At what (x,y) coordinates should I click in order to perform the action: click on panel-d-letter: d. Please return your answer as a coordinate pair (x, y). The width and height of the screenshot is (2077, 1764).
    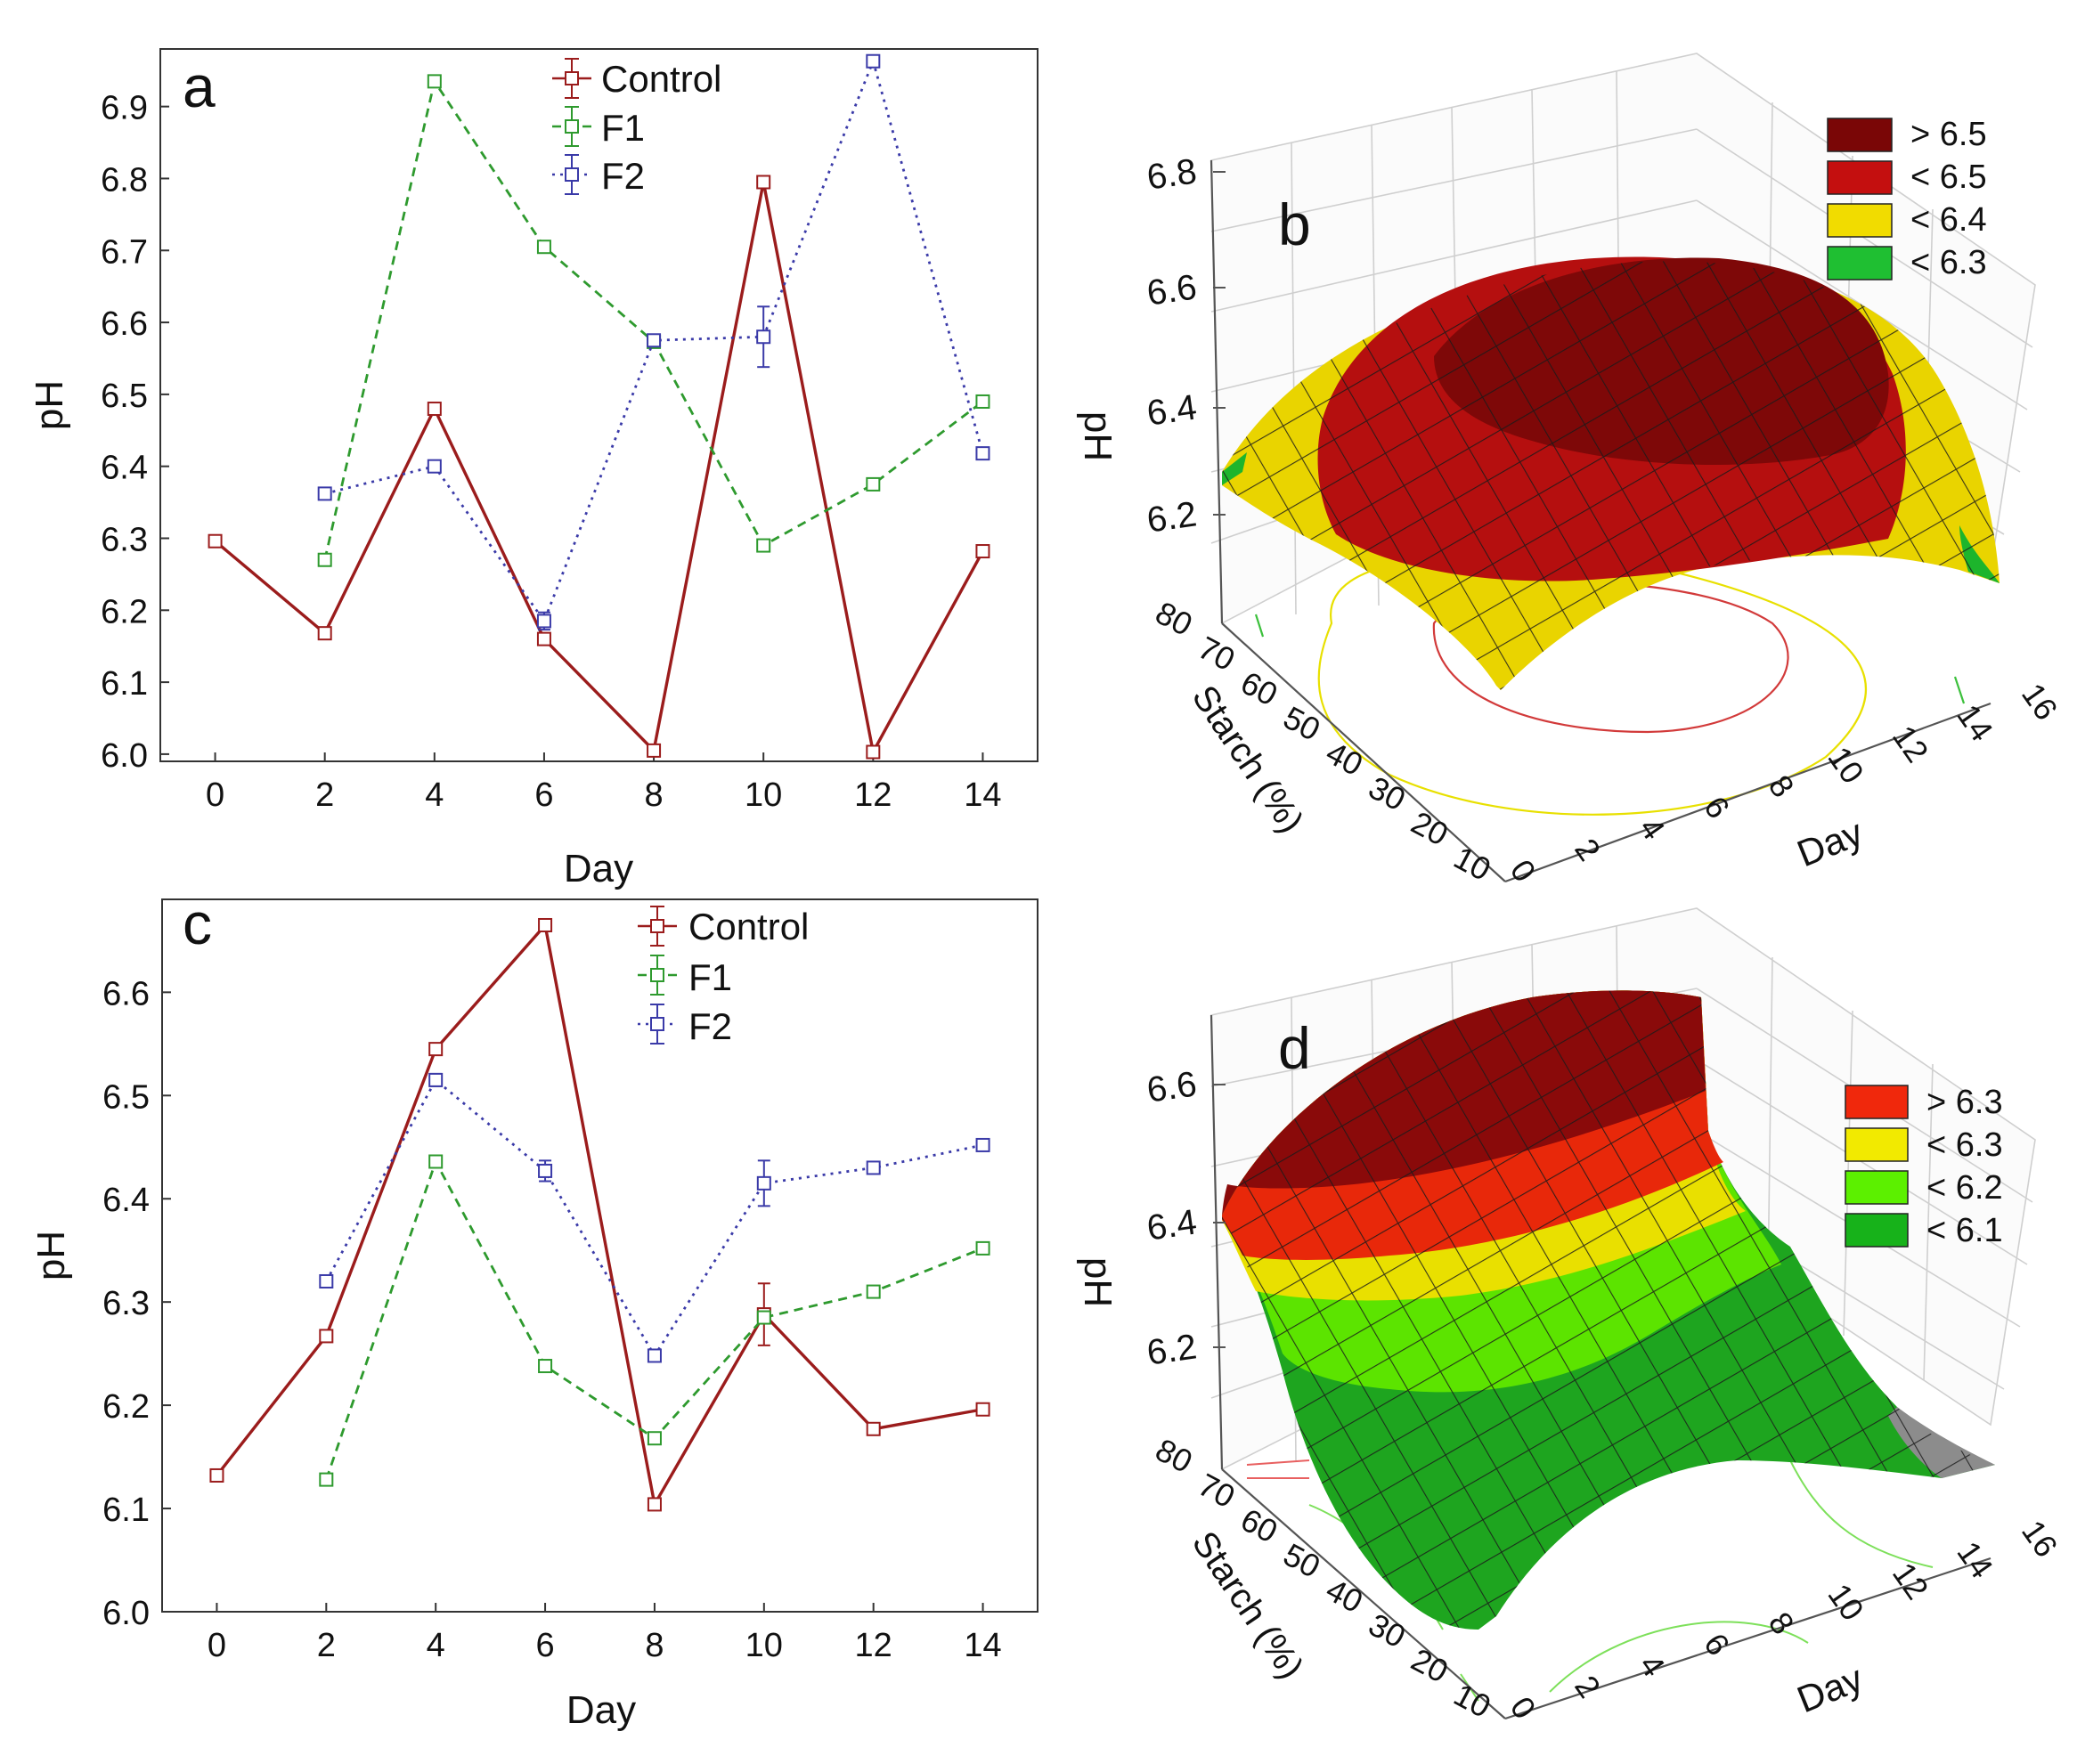
    Looking at the image, I should click on (1294, 1048).